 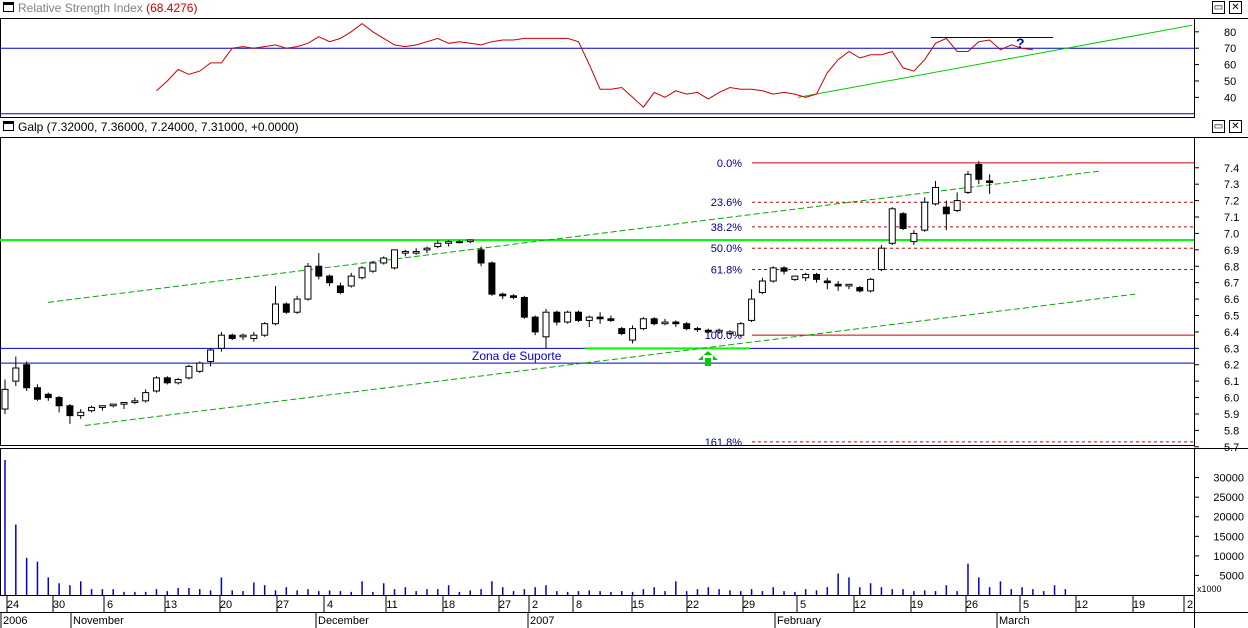 What do you see at coordinates (172, 8) in the screenshot?
I see `rsi-value: (68.4276)` at bounding box center [172, 8].